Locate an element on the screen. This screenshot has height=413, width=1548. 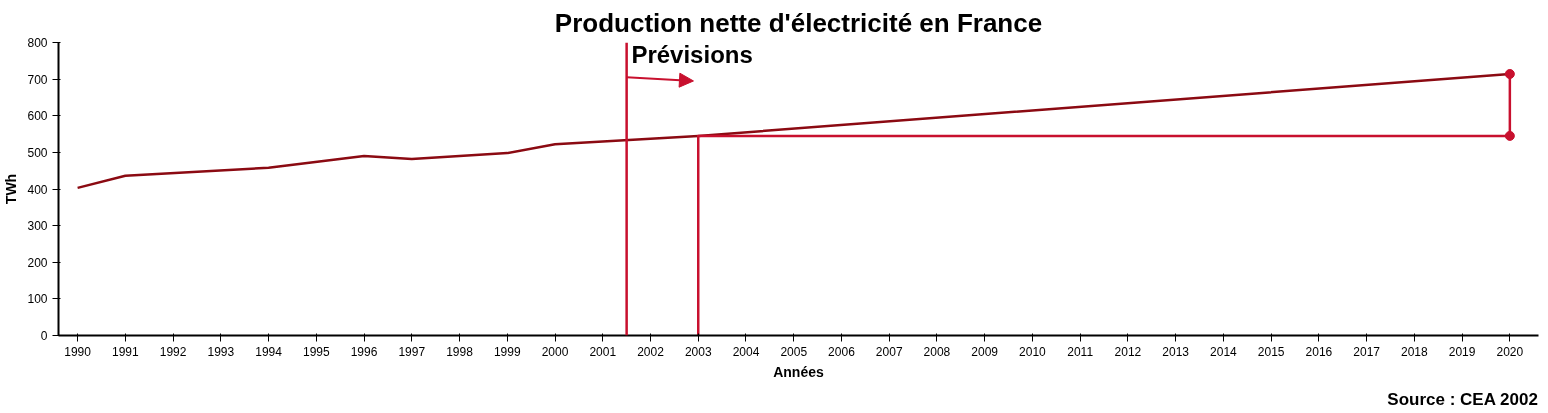
y-tick-label: 600 is located at coordinates (37, 116).